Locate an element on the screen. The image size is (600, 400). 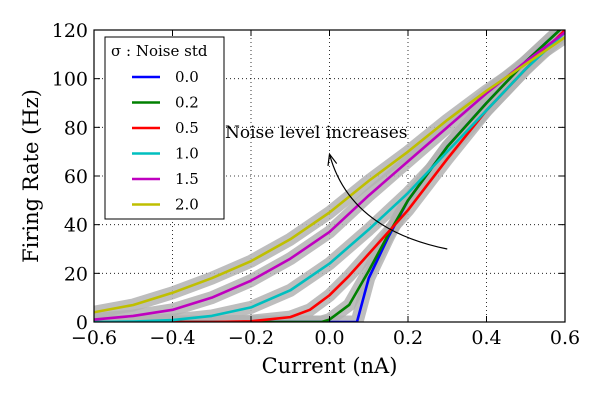
x-tick-label: −0.2 is located at coordinates (251, 338).